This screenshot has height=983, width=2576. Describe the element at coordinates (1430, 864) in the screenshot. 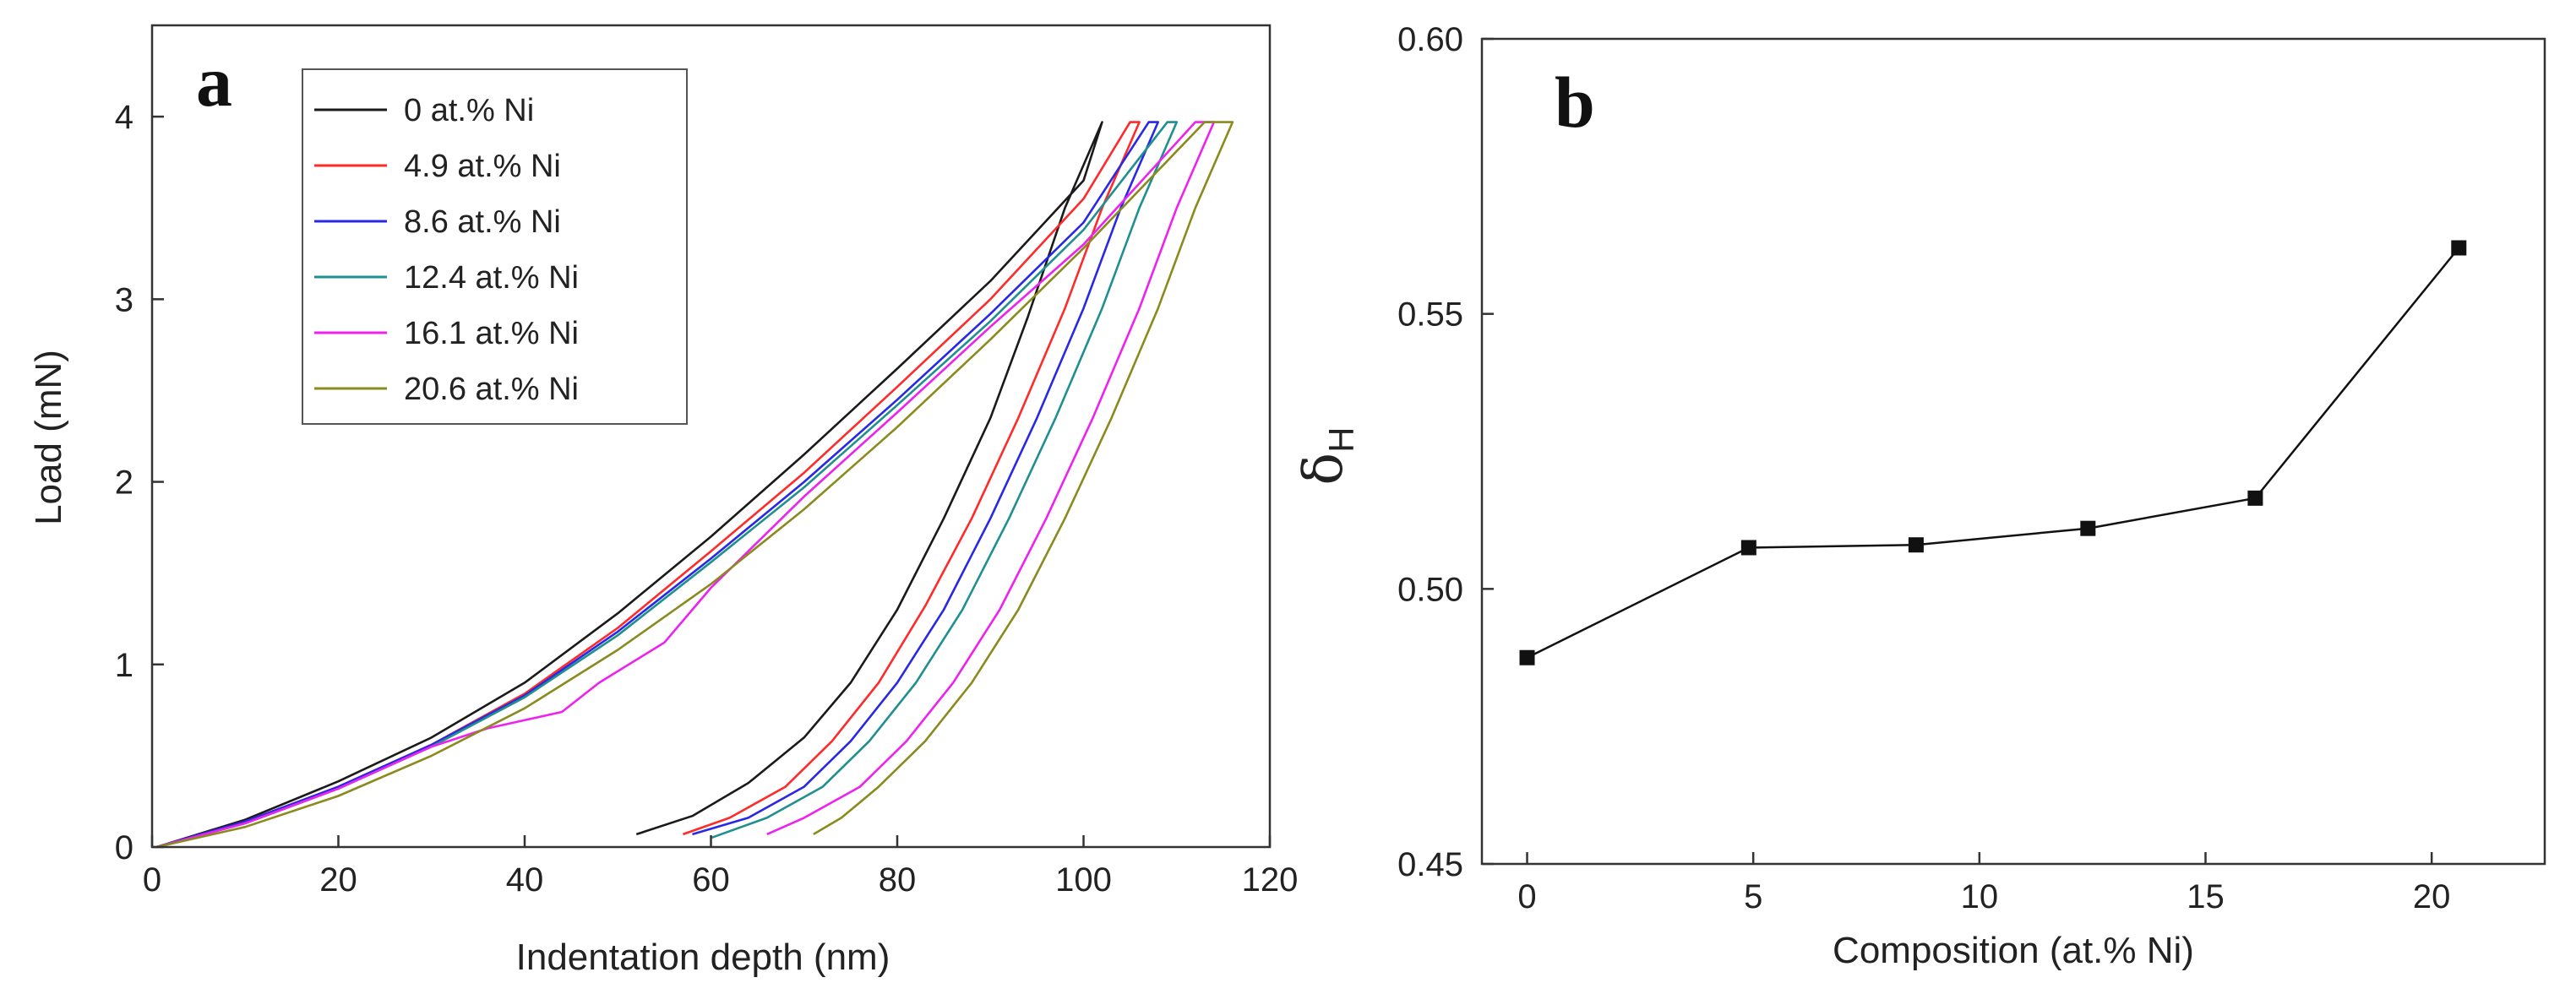

I see `y-tick-label: 0.45` at that location.